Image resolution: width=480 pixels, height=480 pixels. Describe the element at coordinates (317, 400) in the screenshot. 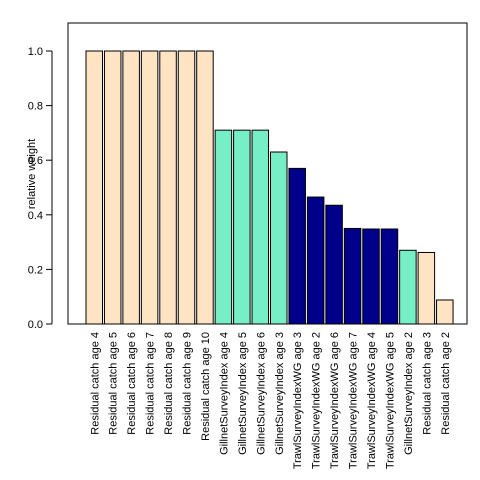

I see `category-label: TrawlSurveyIndexWG age 2` at that location.